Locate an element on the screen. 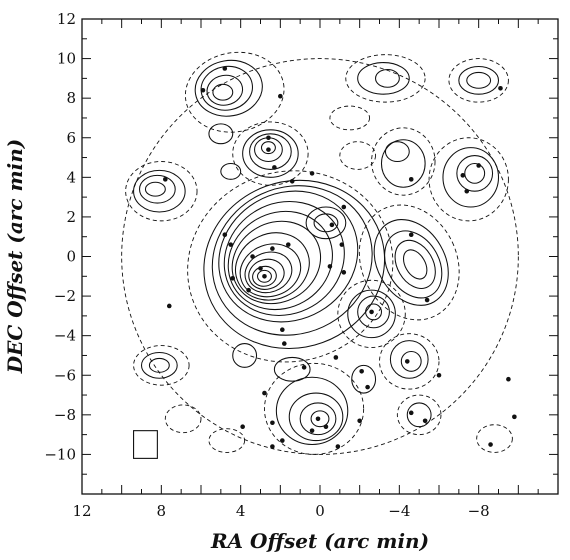 The width and height of the screenshot is (570, 560). y-tick-label: −4 is located at coordinates (65, 336).